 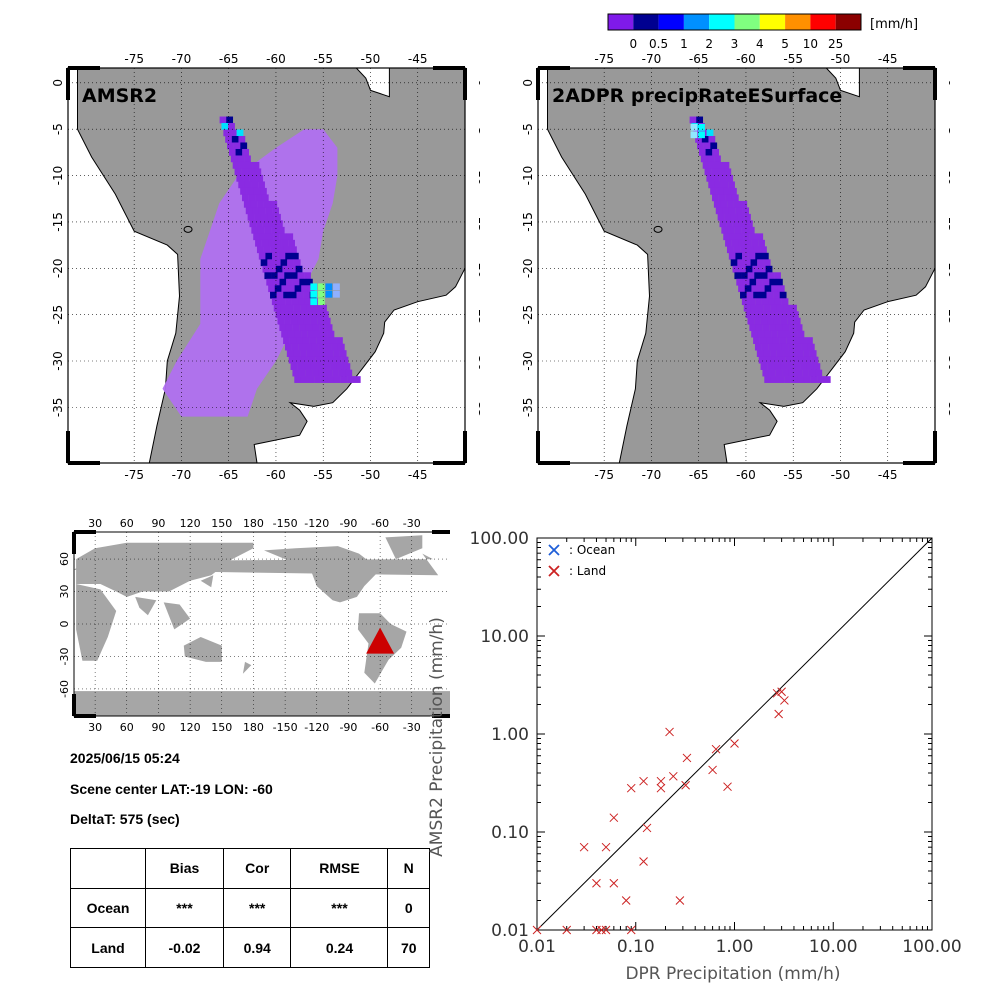 I want to click on cor-value: ***, so click(x=257, y=908).